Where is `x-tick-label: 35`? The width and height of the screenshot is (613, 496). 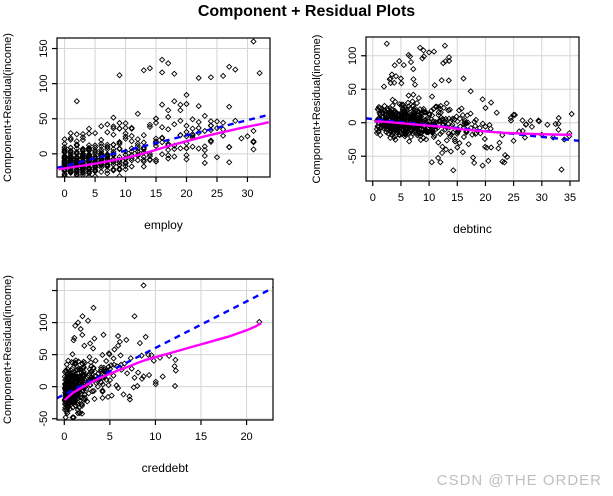
x-tick-label: 35 is located at coordinates (570, 198).